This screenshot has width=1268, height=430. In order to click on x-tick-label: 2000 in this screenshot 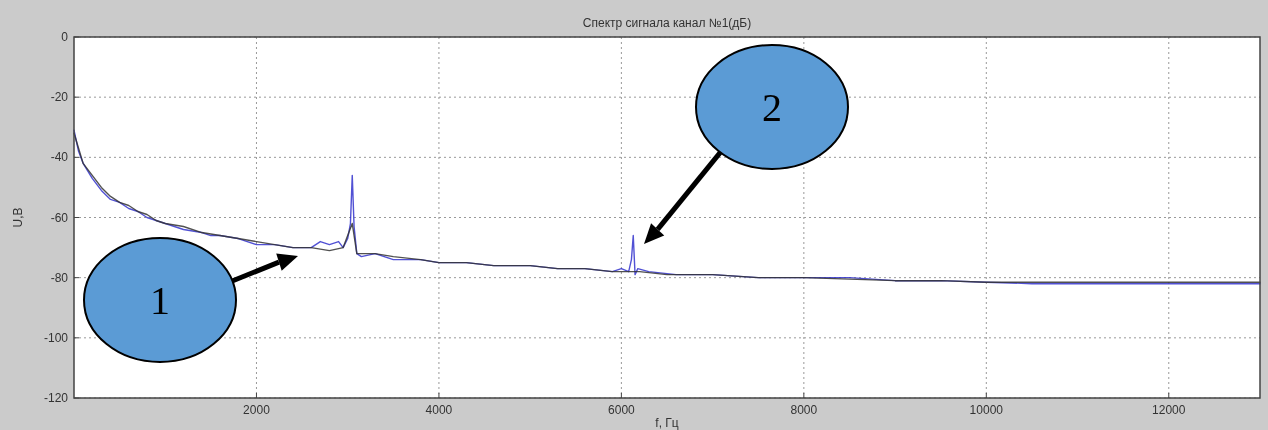, I will do `click(257, 410)`.